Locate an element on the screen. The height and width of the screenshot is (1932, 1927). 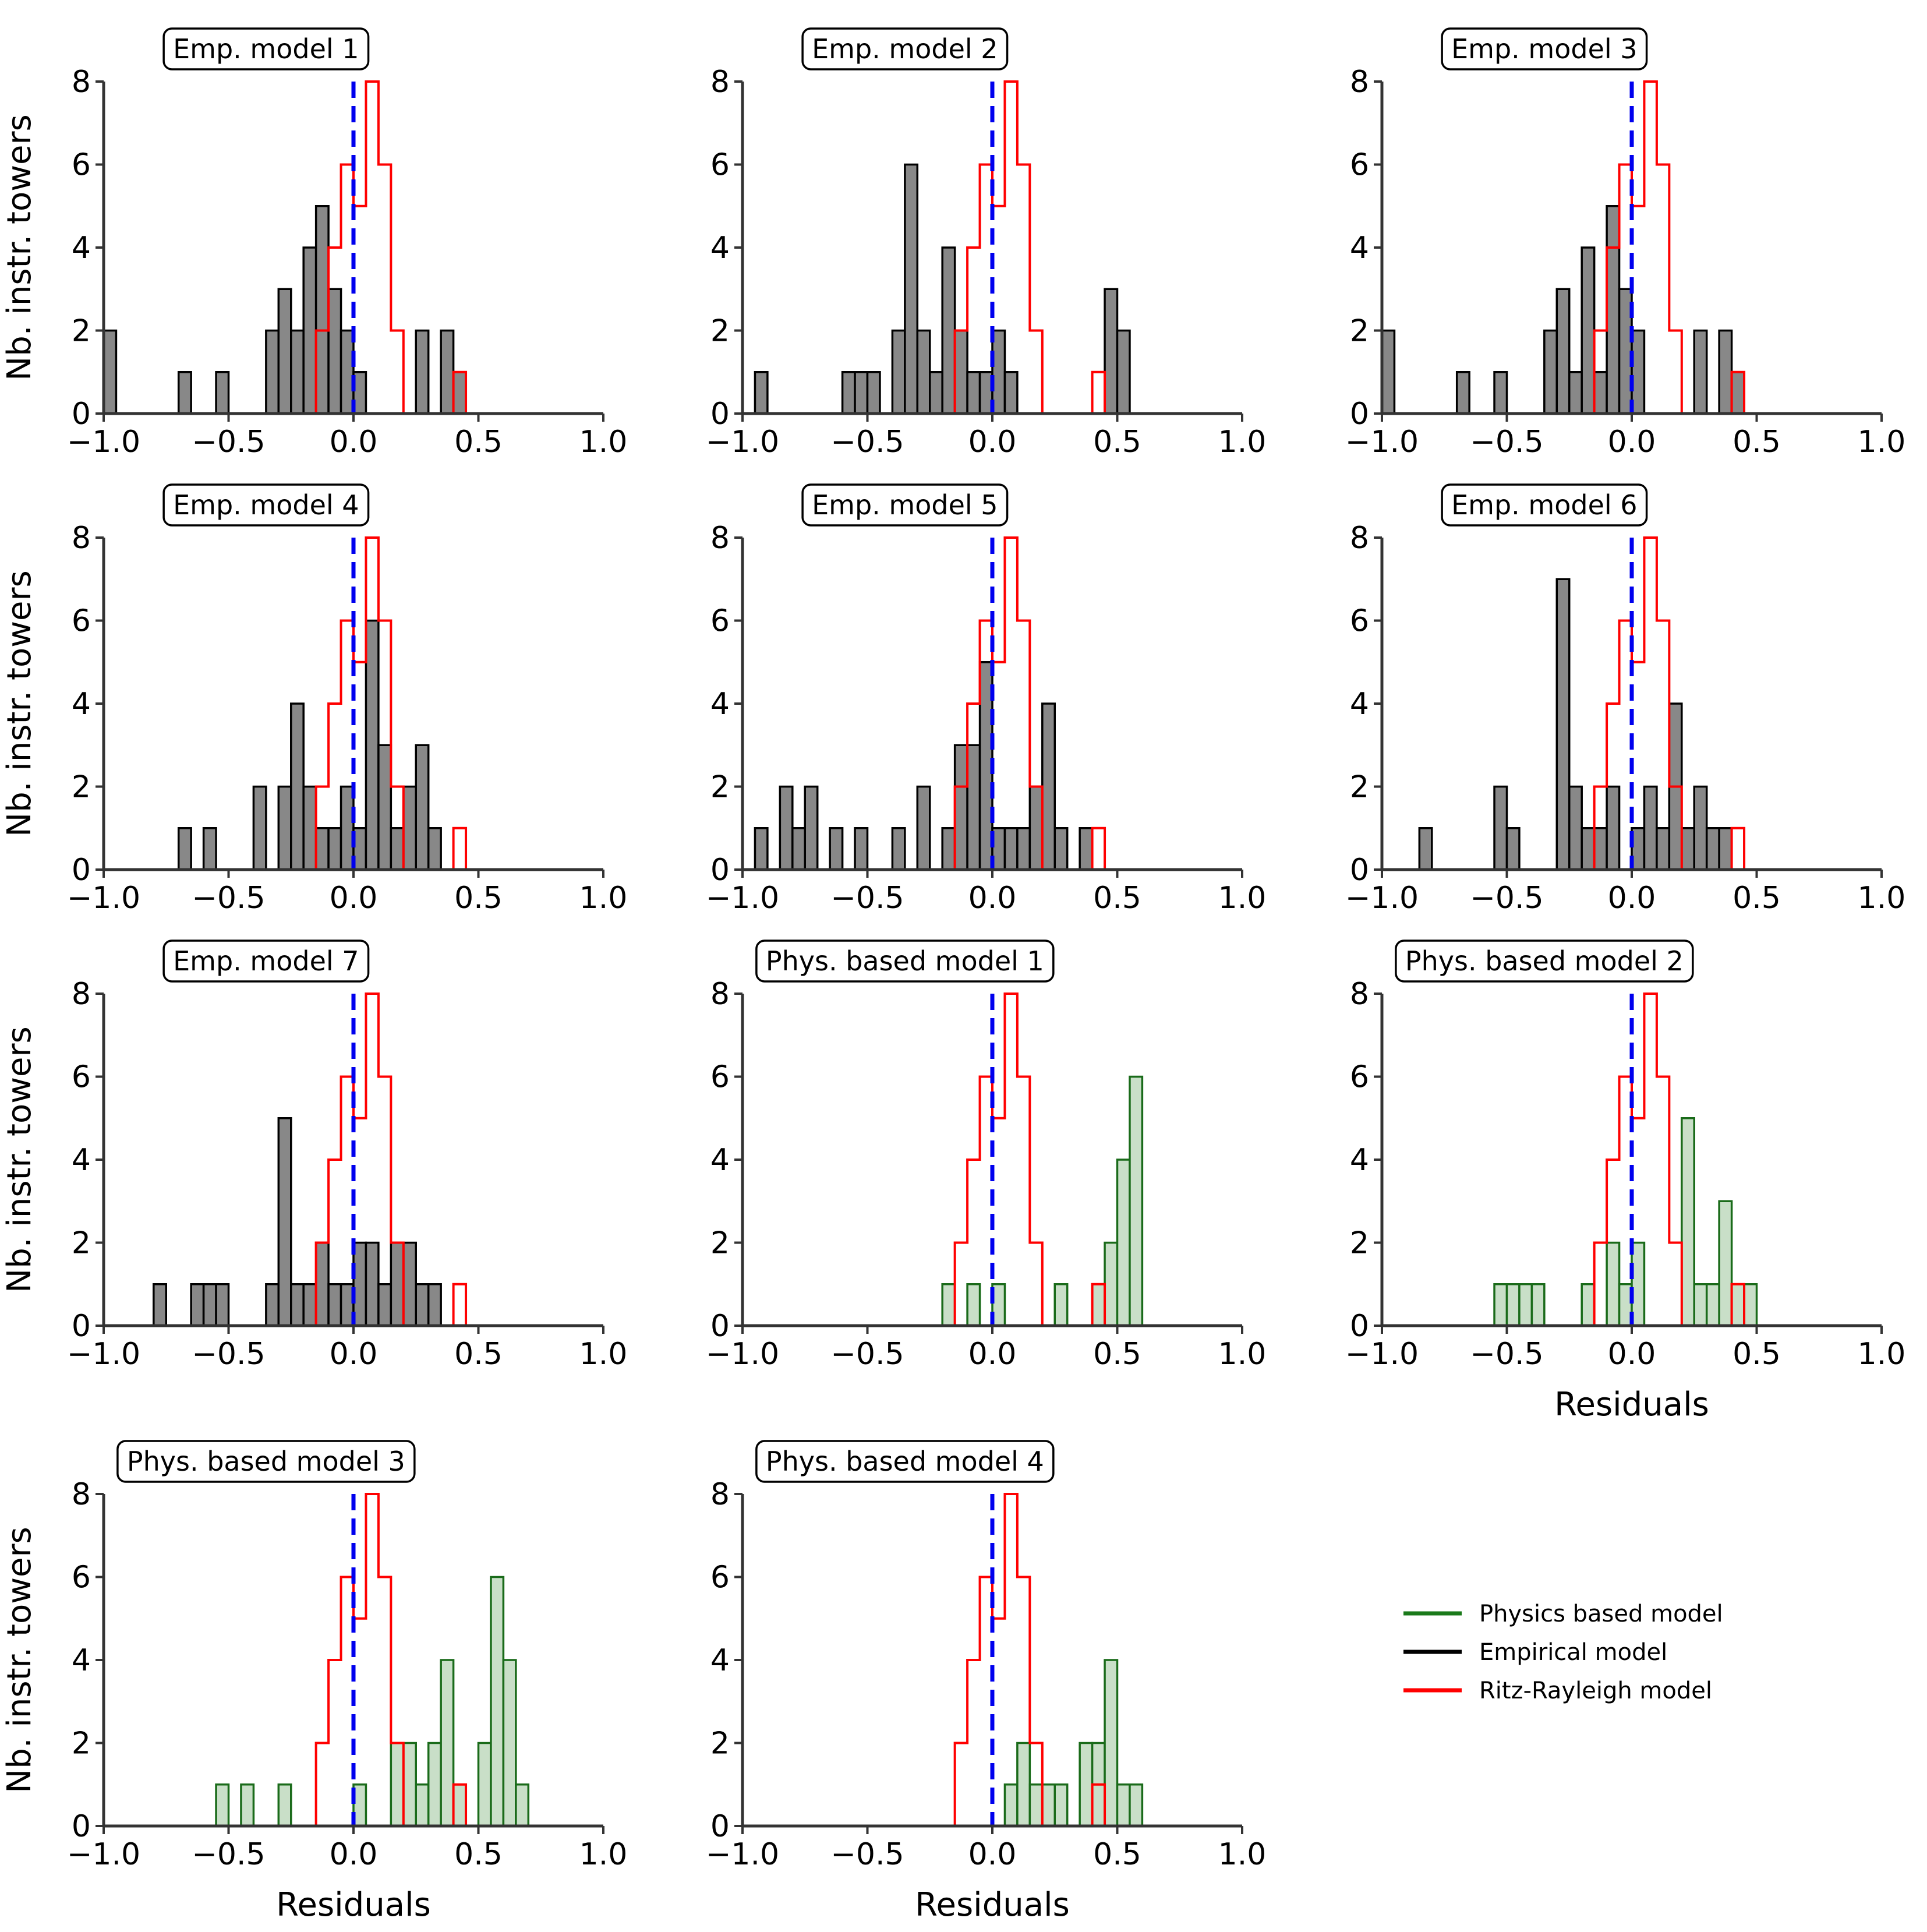
legend-label: Ritz-Rayleigh model is located at coordinates (1595, 1690).